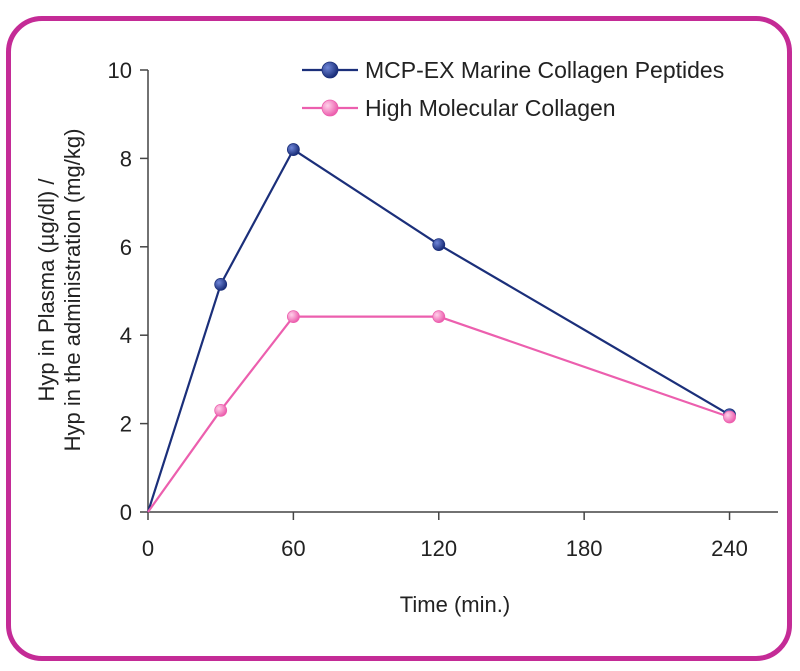 This screenshot has width=800, height=671. What do you see at coordinates (729, 548) in the screenshot?
I see `x-tick-label: 240` at bounding box center [729, 548].